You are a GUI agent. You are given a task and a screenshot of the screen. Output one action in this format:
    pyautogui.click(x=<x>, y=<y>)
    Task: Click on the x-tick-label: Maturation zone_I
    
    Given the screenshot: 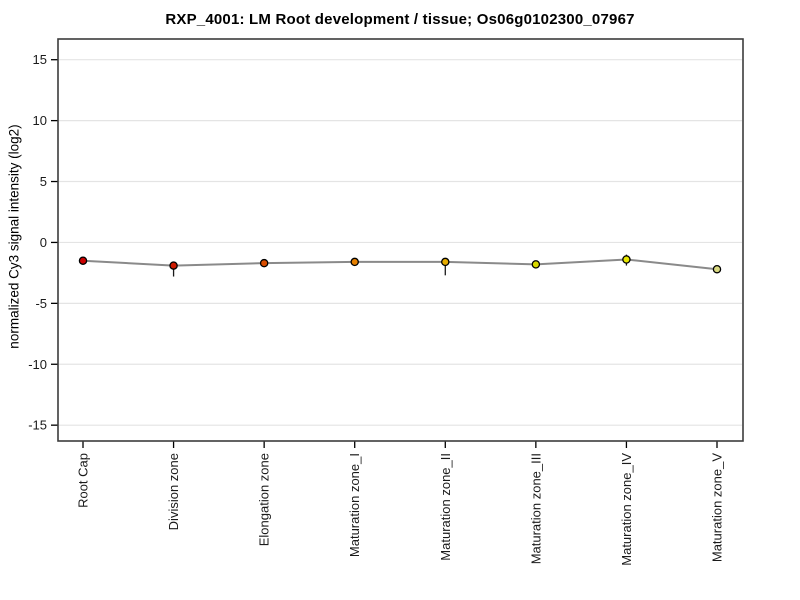 What is the action you would take?
    pyautogui.click(x=354, y=505)
    